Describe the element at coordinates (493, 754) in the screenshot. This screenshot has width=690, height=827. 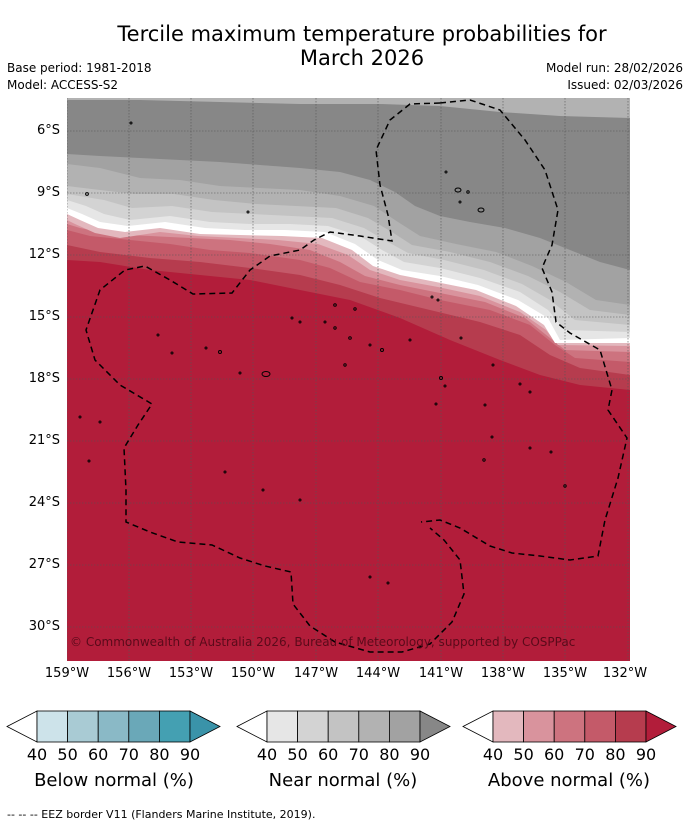
I see `above-normal-tick-label: 40` at that location.